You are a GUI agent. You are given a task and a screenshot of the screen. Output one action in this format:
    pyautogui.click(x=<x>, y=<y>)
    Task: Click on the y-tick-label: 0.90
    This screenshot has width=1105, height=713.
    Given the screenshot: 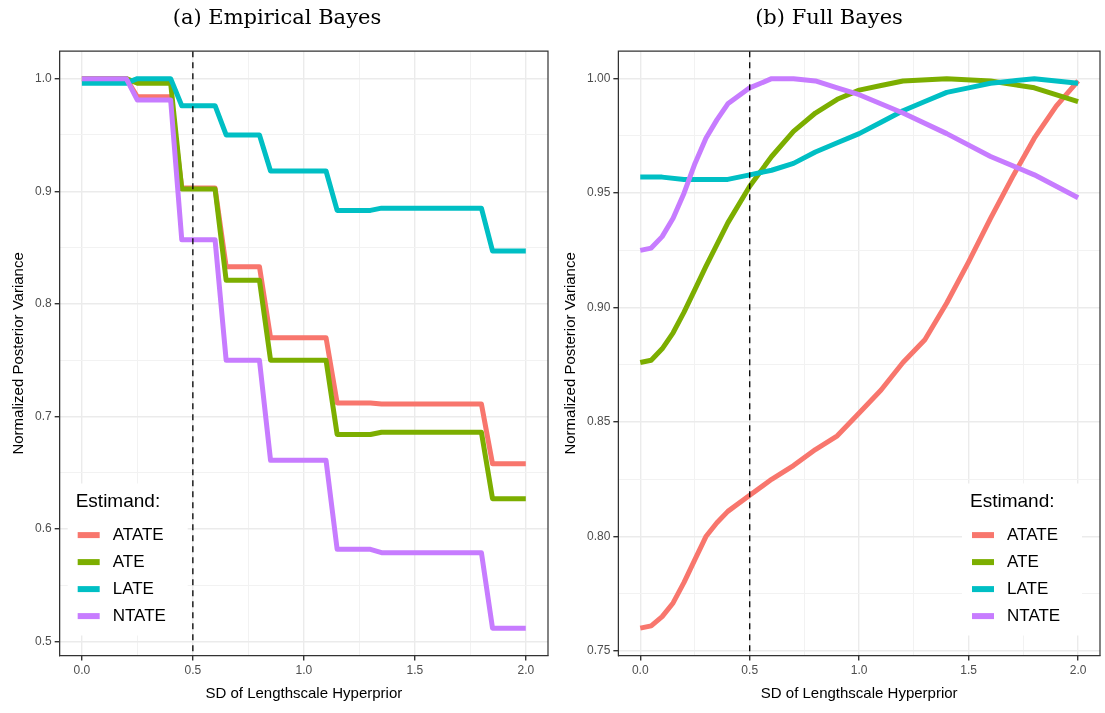 What is the action you would take?
    pyautogui.click(x=599, y=306)
    